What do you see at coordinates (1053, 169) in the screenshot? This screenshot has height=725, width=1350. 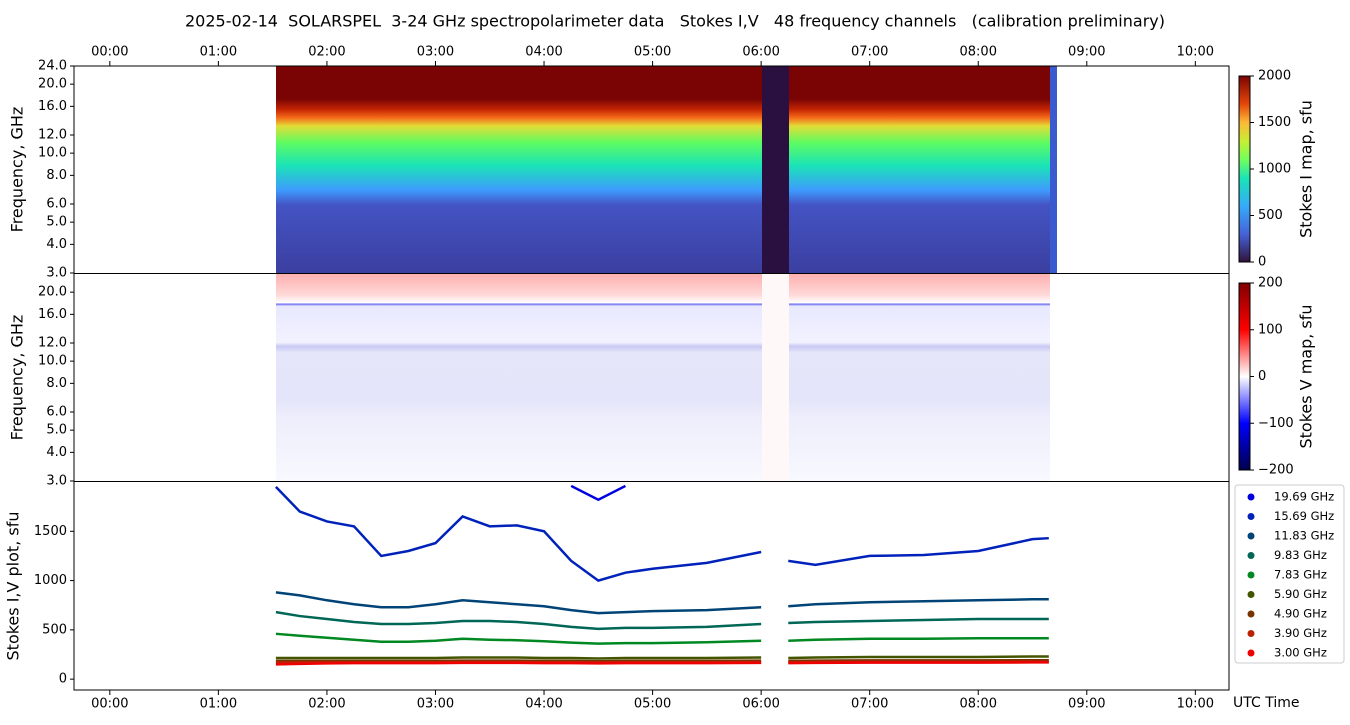 I see `edge-band` at bounding box center [1053, 169].